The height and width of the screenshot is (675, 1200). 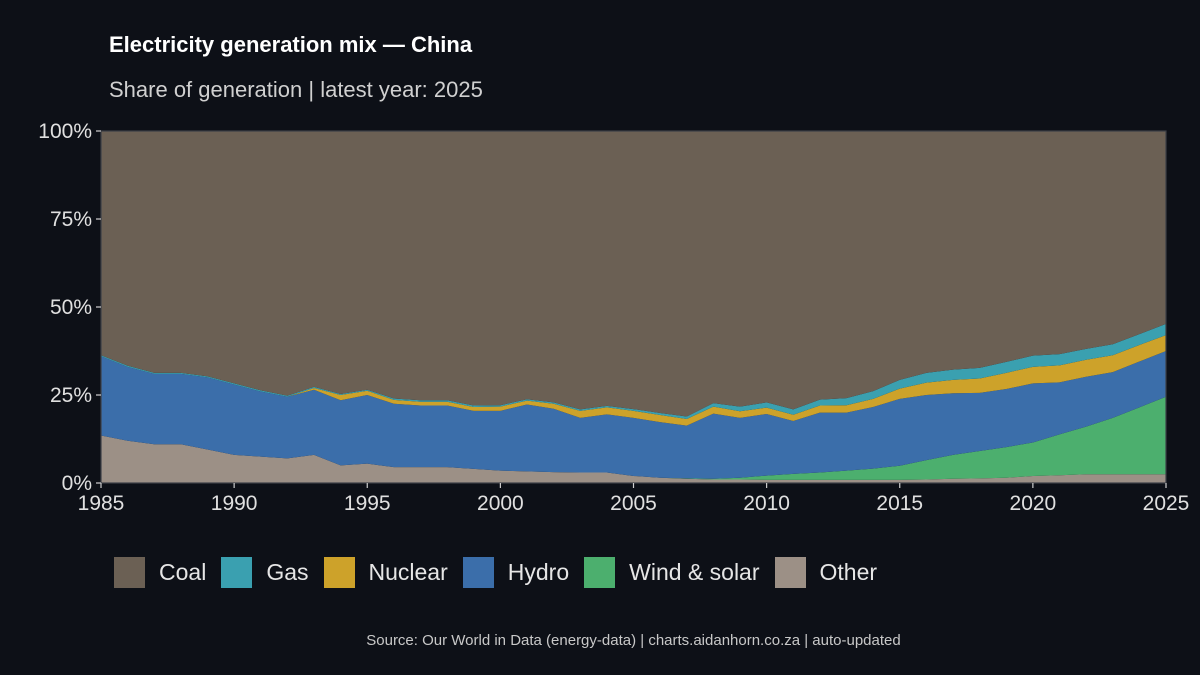 What do you see at coordinates (1166, 503) in the screenshot?
I see `x-tick-label: 2025` at bounding box center [1166, 503].